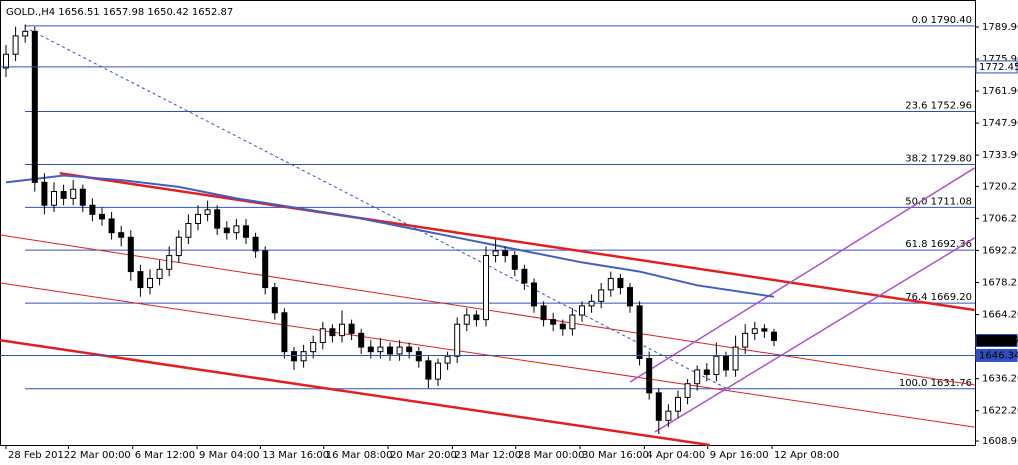 The image size is (1018, 465). What do you see at coordinates (423, 455) in the screenshot?
I see `x-tick-label: 20 Mar 20:00` at bounding box center [423, 455].